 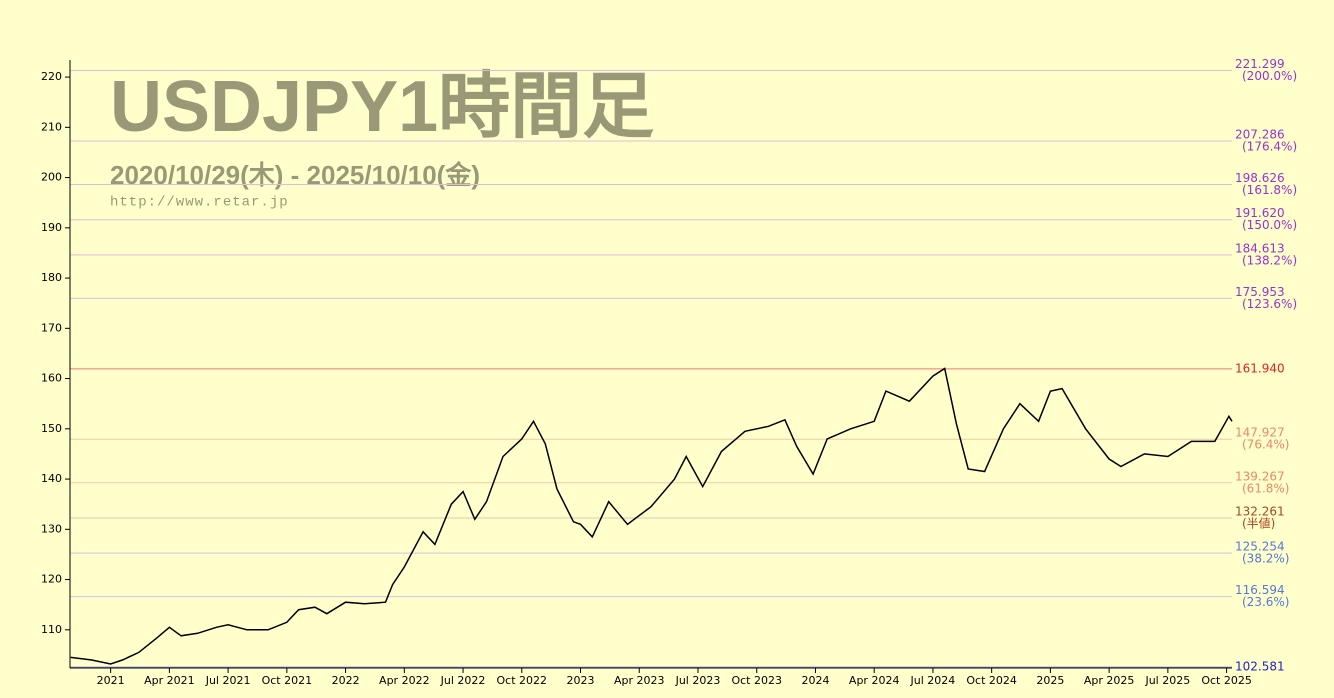 What do you see at coordinates (51, 277) in the screenshot?
I see `y-tick-label: 180` at bounding box center [51, 277].